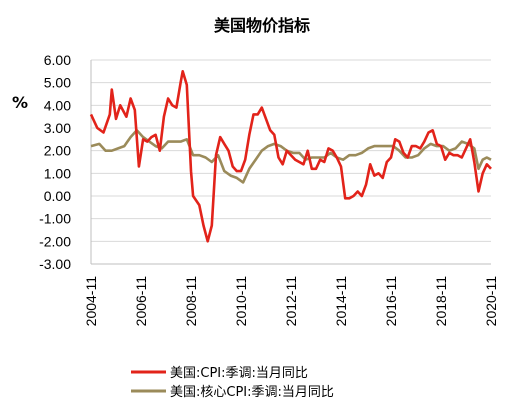 This screenshot has width=519, height=411. Describe the element at coordinates (391, 301) in the screenshot. I see `x-tick-label: 2016-11` at that location.